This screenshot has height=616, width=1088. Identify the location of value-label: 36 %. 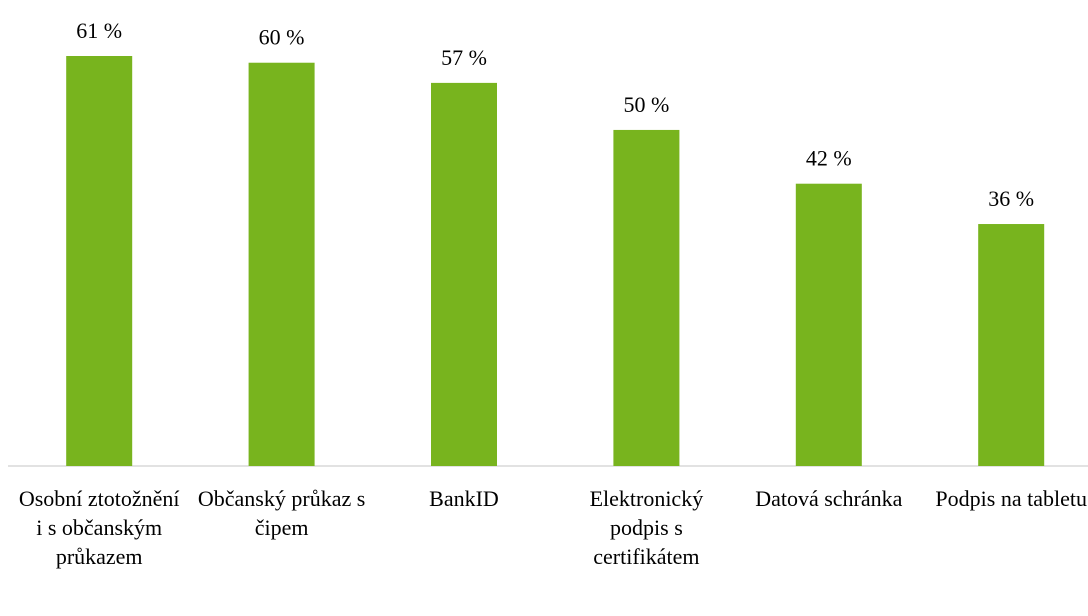
(1011, 198).